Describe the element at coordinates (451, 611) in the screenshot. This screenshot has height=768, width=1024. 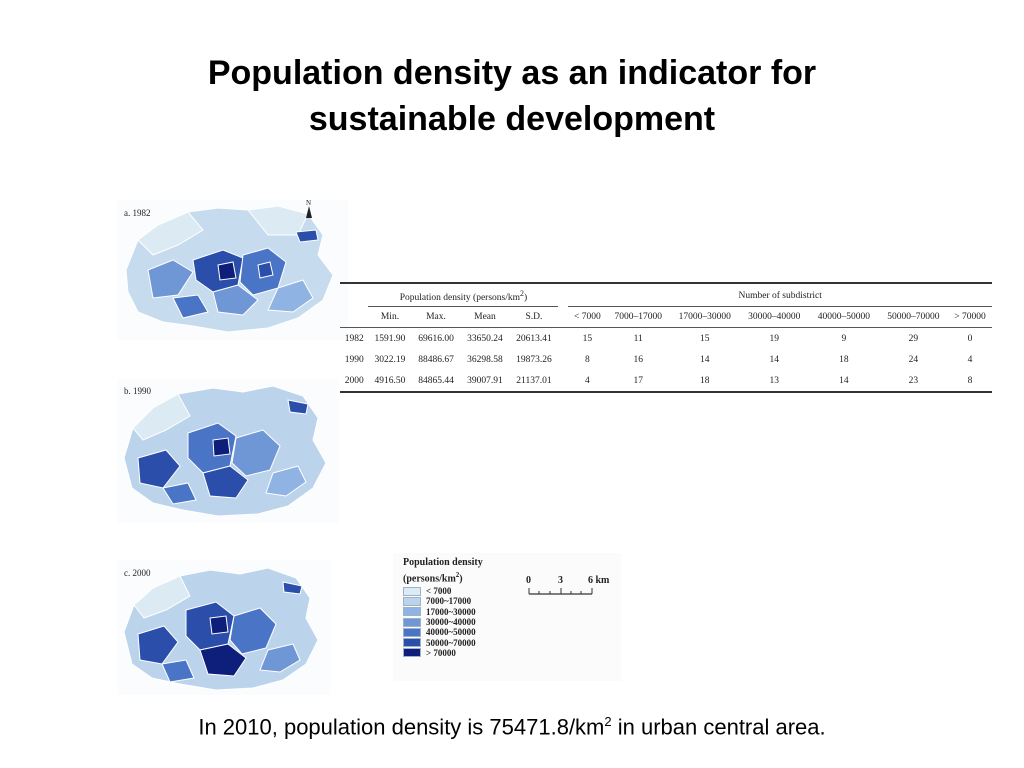
I see `legend-label: 17000~30000` at that location.